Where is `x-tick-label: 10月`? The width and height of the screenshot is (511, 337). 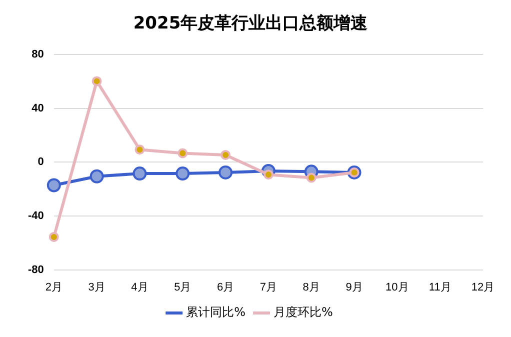
x-tick-label: 10月 is located at coordinates (397, 287).